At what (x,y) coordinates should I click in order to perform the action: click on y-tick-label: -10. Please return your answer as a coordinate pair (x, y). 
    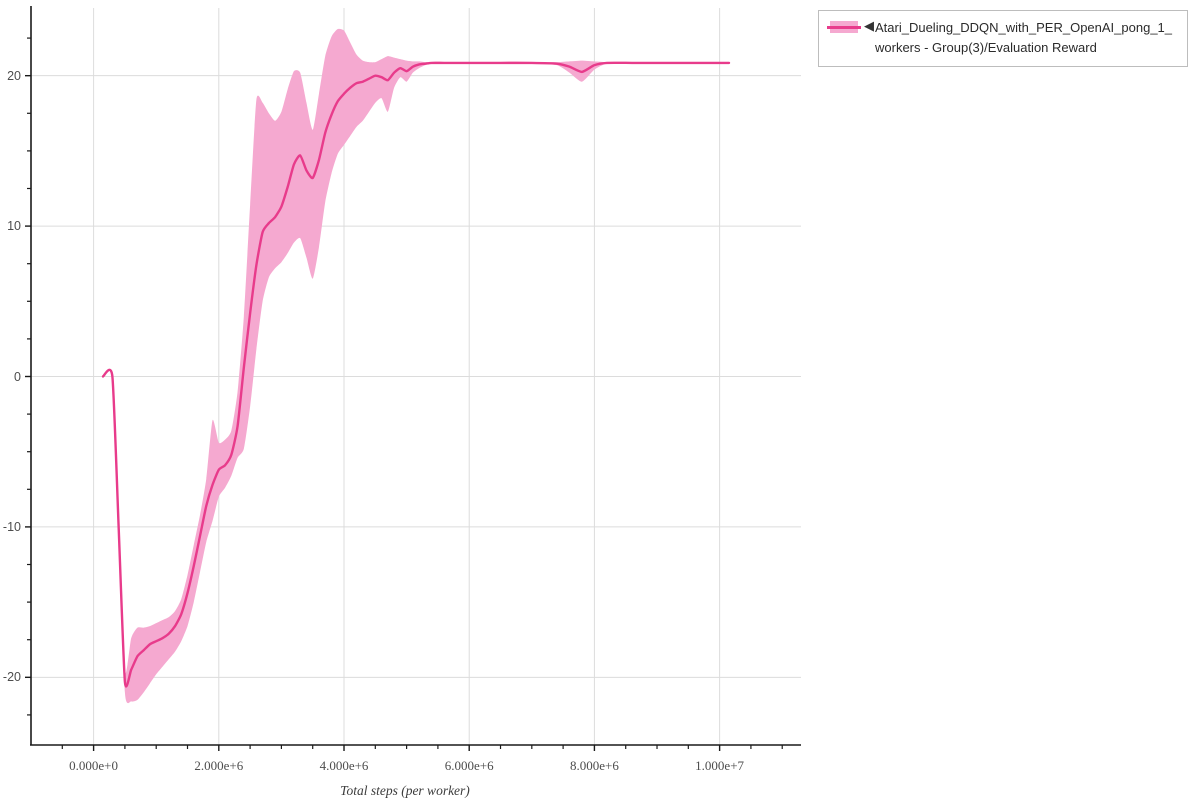
    Looking at the image, I should click on (11, 526).